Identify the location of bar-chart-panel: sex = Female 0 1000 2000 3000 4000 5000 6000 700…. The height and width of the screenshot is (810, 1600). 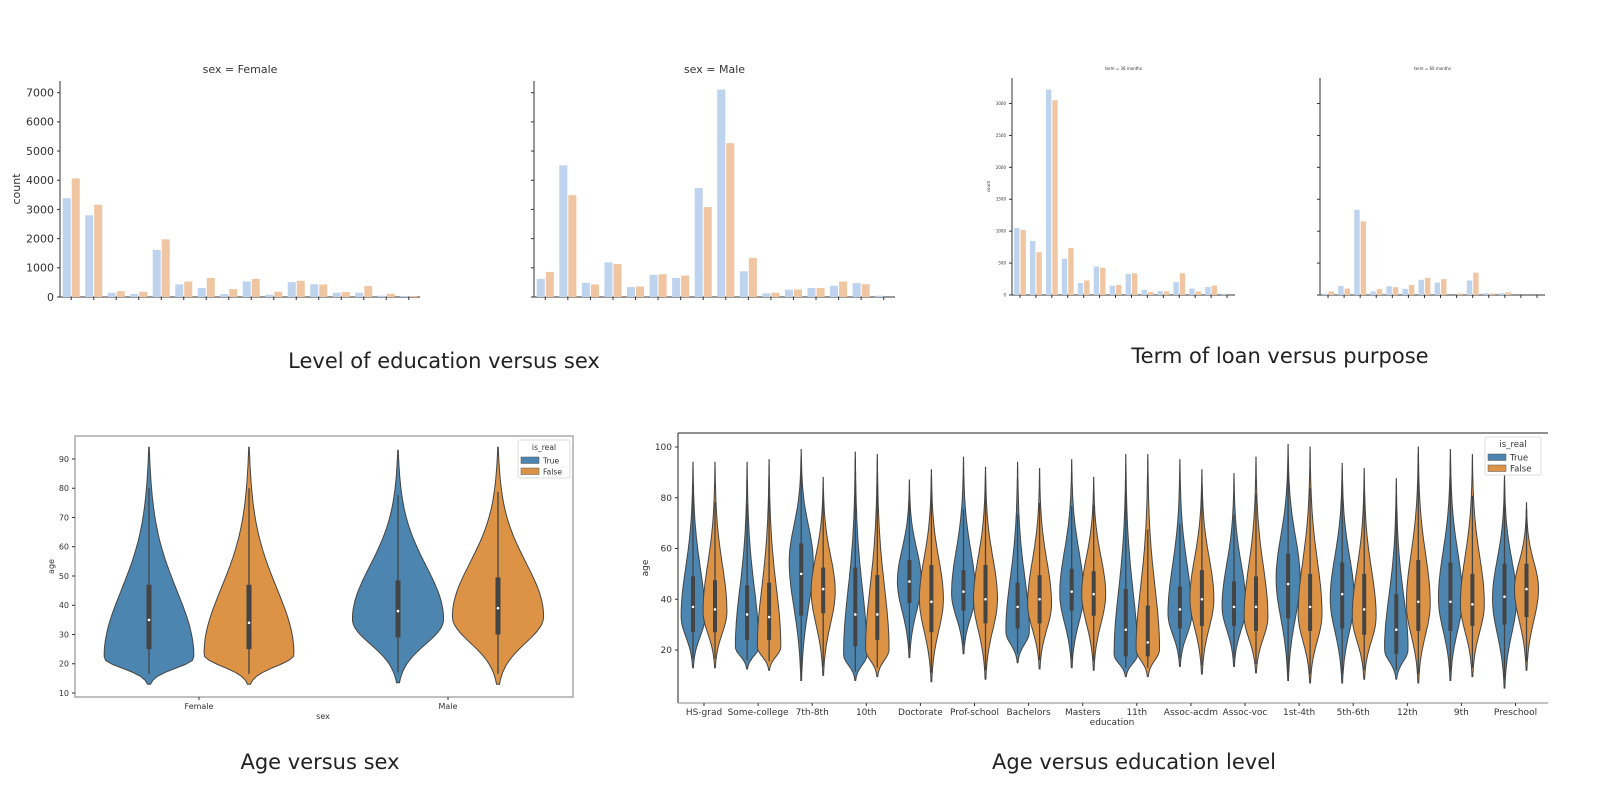
(215, 183).